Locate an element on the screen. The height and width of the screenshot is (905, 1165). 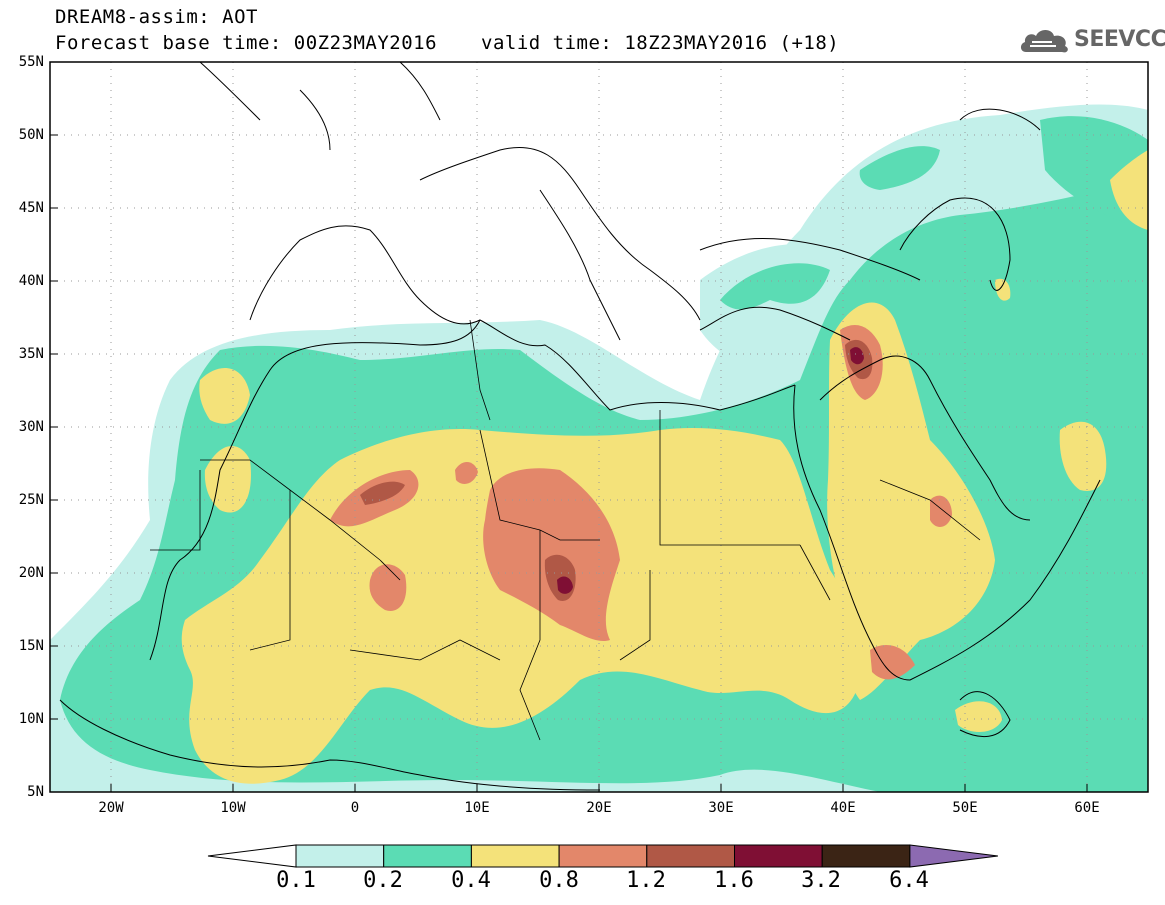
lat-label: 50N is located at coordinates (31, 135).